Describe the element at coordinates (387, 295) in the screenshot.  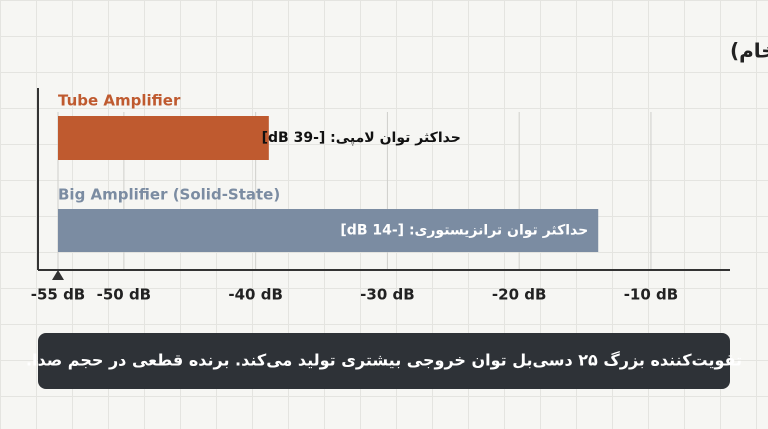
I see `x-tick-label: -30 dB` at that location.